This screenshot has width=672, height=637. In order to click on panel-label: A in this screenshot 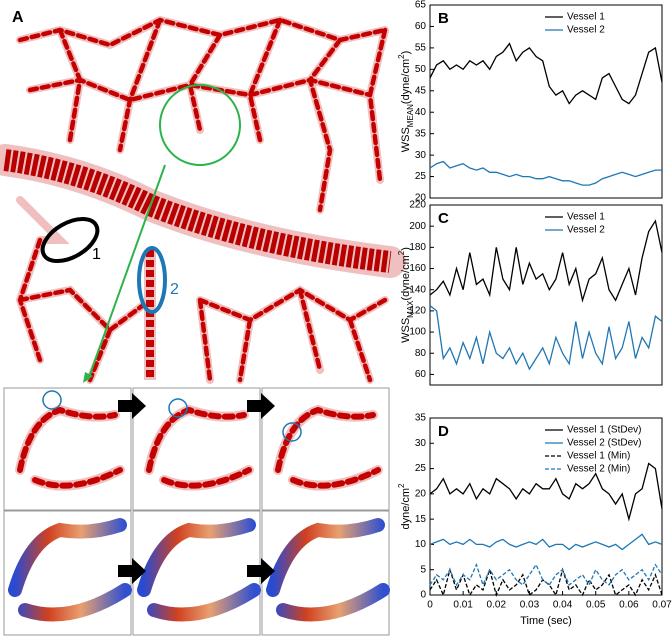, I will do `click(18, 17)`.